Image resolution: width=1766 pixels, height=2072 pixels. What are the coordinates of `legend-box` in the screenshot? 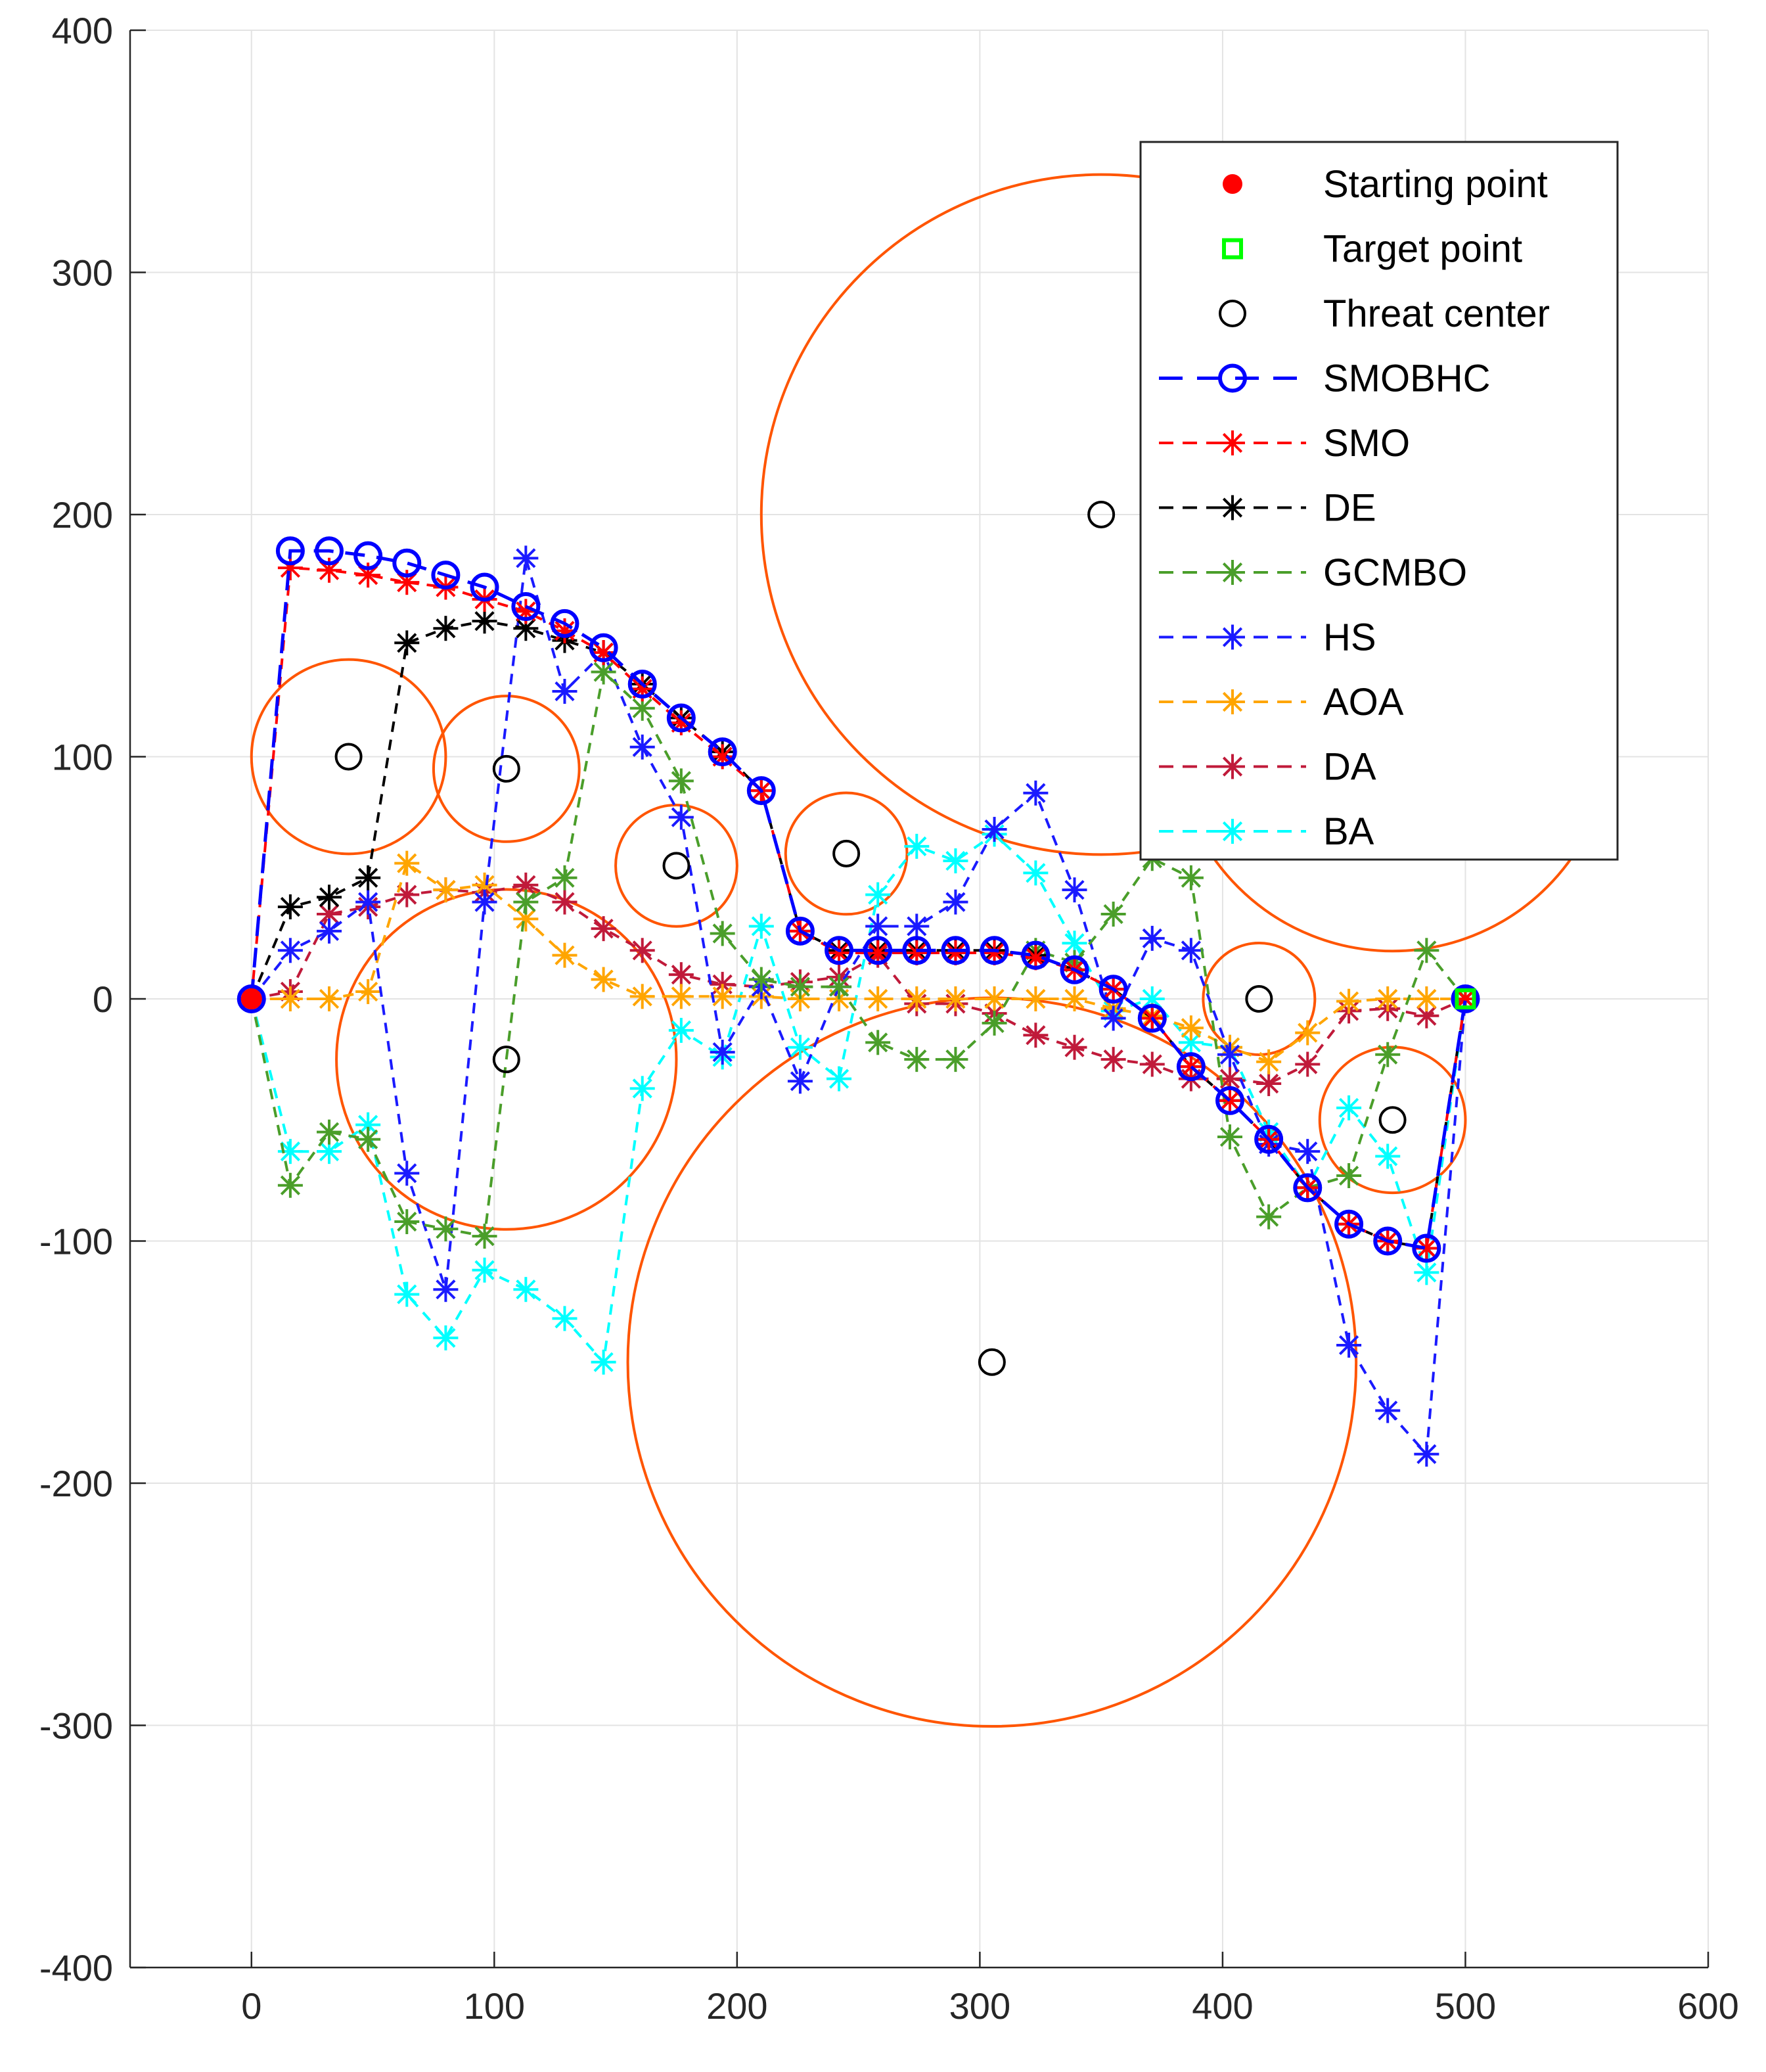 It's located at (1379, 501).